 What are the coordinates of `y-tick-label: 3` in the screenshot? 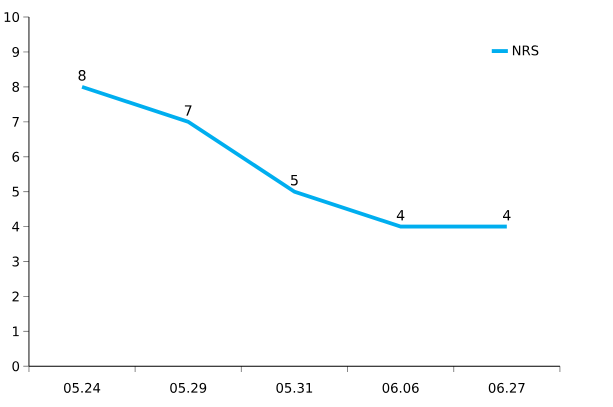 It's located at (15, 261).